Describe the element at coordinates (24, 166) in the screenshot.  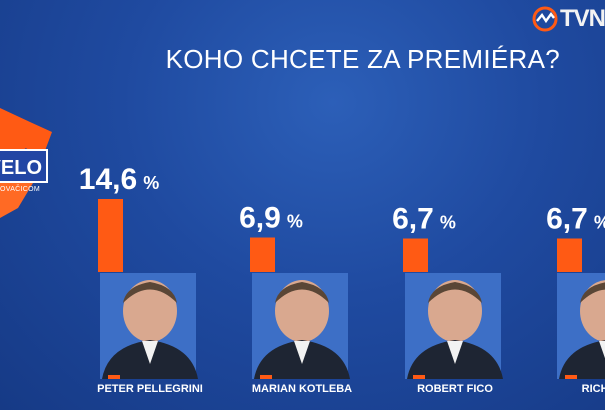
I see `brand-badge: VELO` at that location.